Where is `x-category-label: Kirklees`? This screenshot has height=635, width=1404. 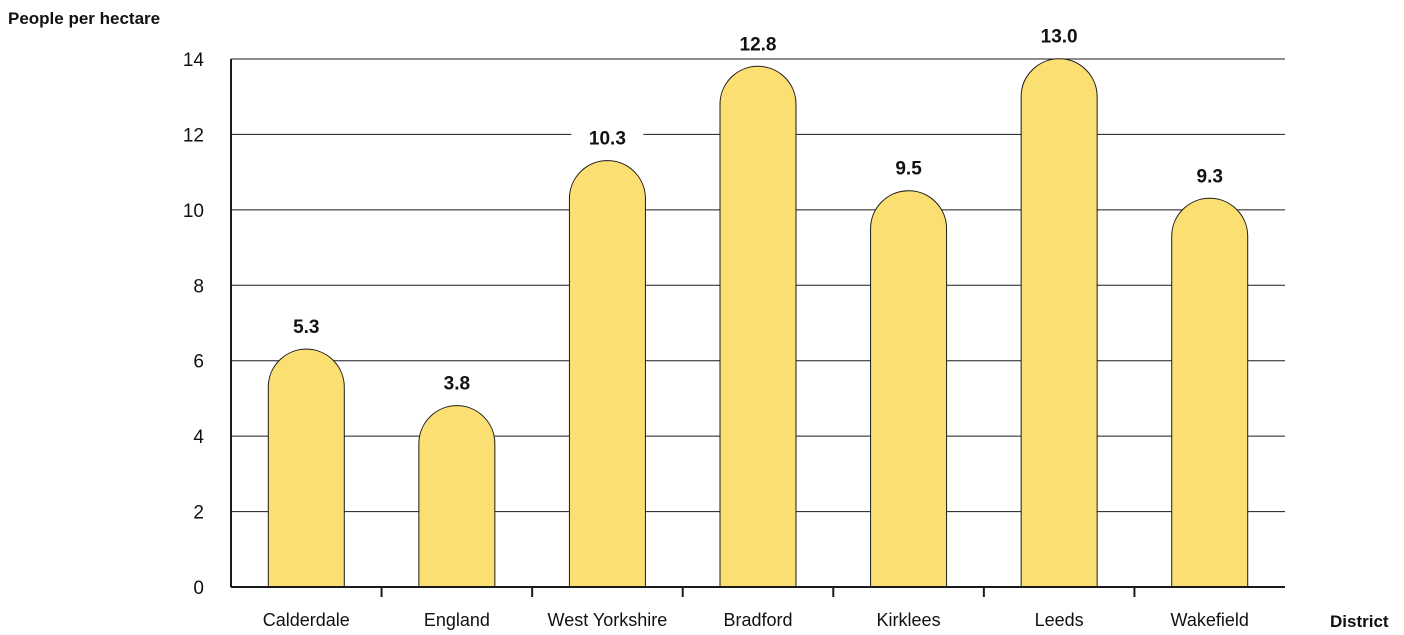 x-category-label: Kirklees is located at coordinates (909, 620).